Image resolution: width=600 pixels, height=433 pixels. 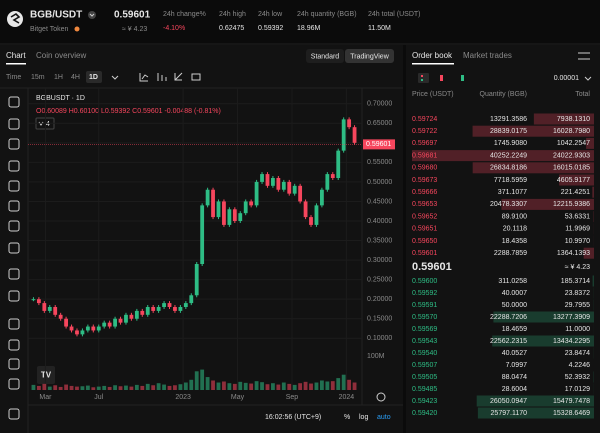 I want to click on view-both, so click(x=423, y=78).